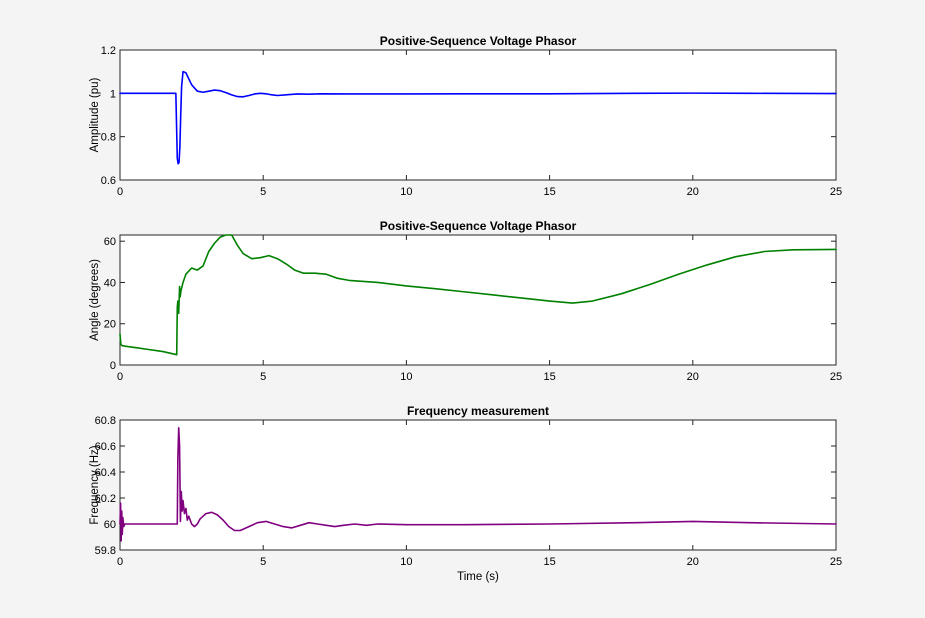 This screenshot has width=925, height=618. Describe the element at coordinates (95, 114) in the screenshot. I see `y-axis-label: Amplitude (pu)` at that location.